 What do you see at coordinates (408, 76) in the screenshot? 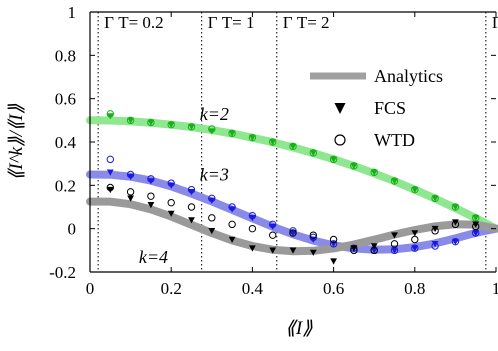
I see `legend-label-0: Analytics` at bounding box center [408, 76].